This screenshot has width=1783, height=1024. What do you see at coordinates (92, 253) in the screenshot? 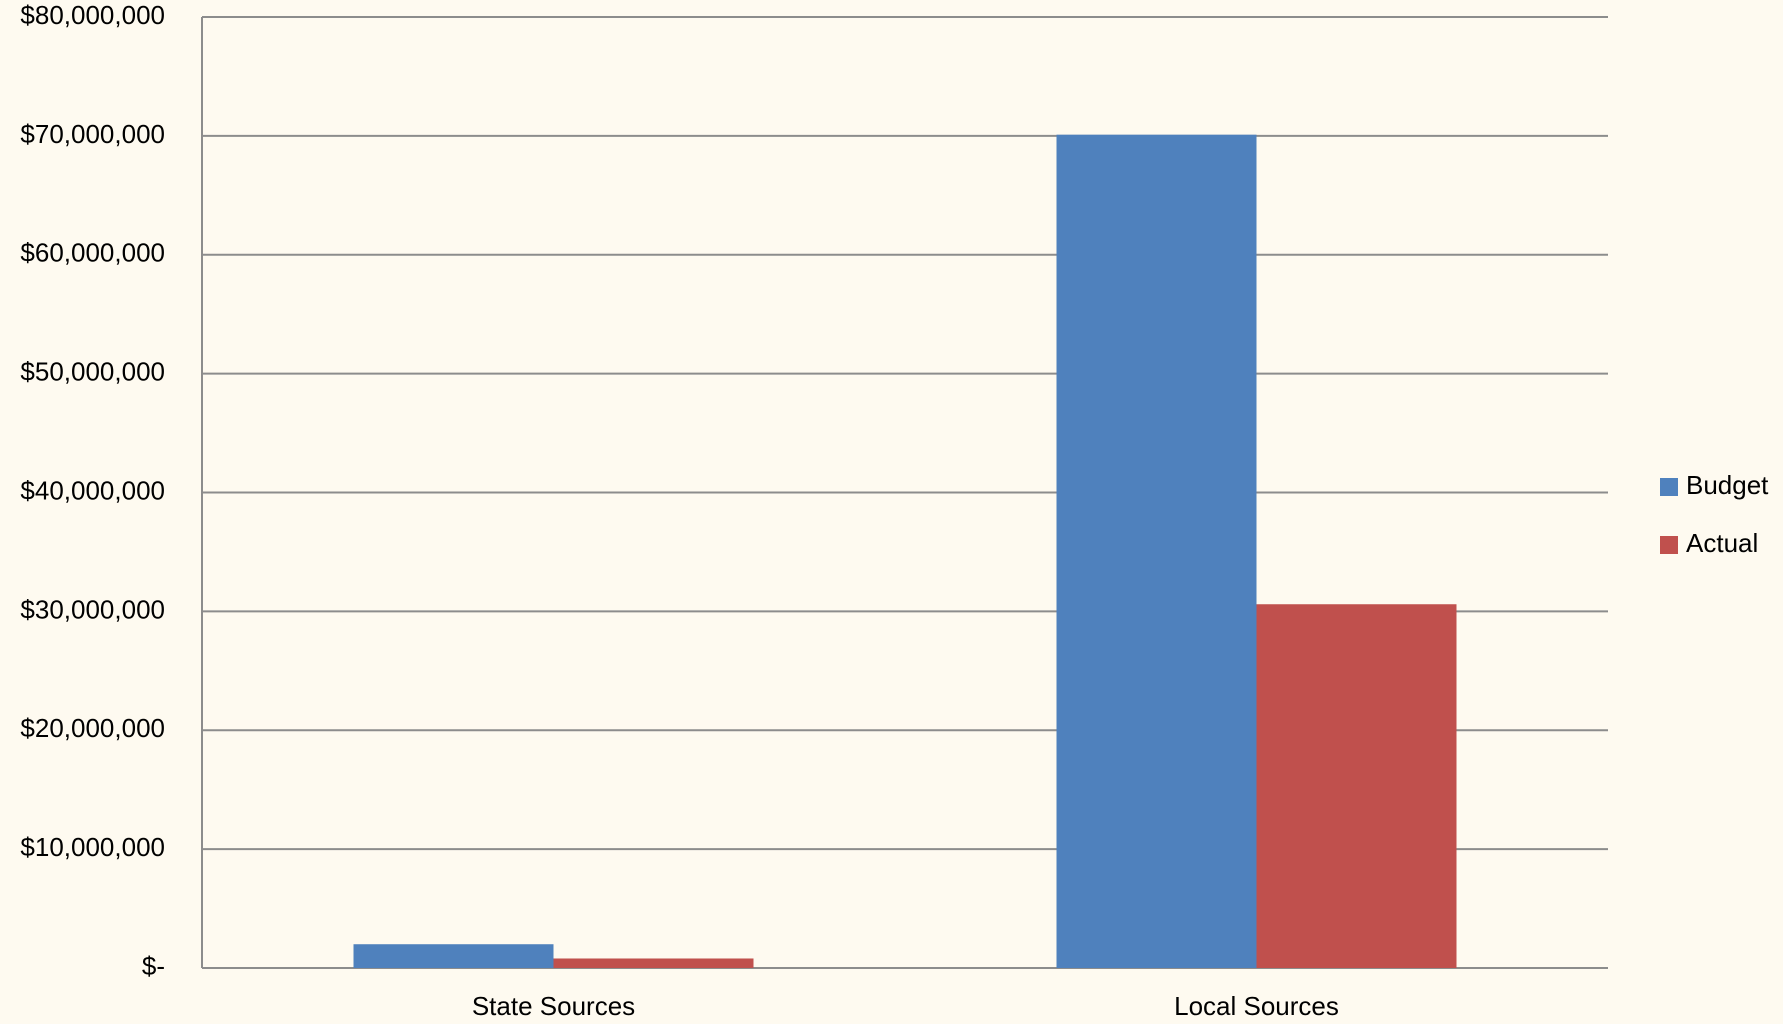
I see `y-tick-label: $60,000,000` at bounding box center [92, 253].